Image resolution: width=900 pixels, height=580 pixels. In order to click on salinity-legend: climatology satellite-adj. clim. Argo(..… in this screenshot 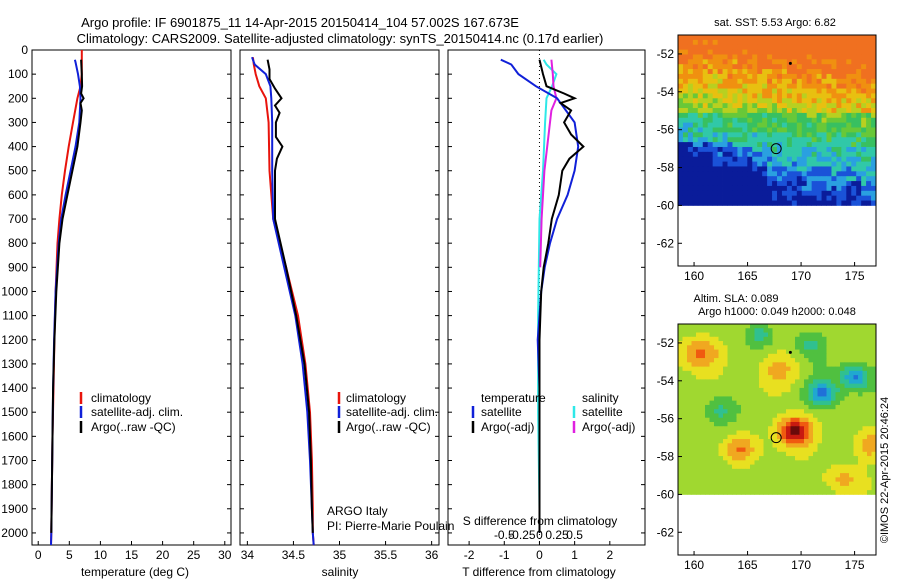, I will do `click(387, 412)`.